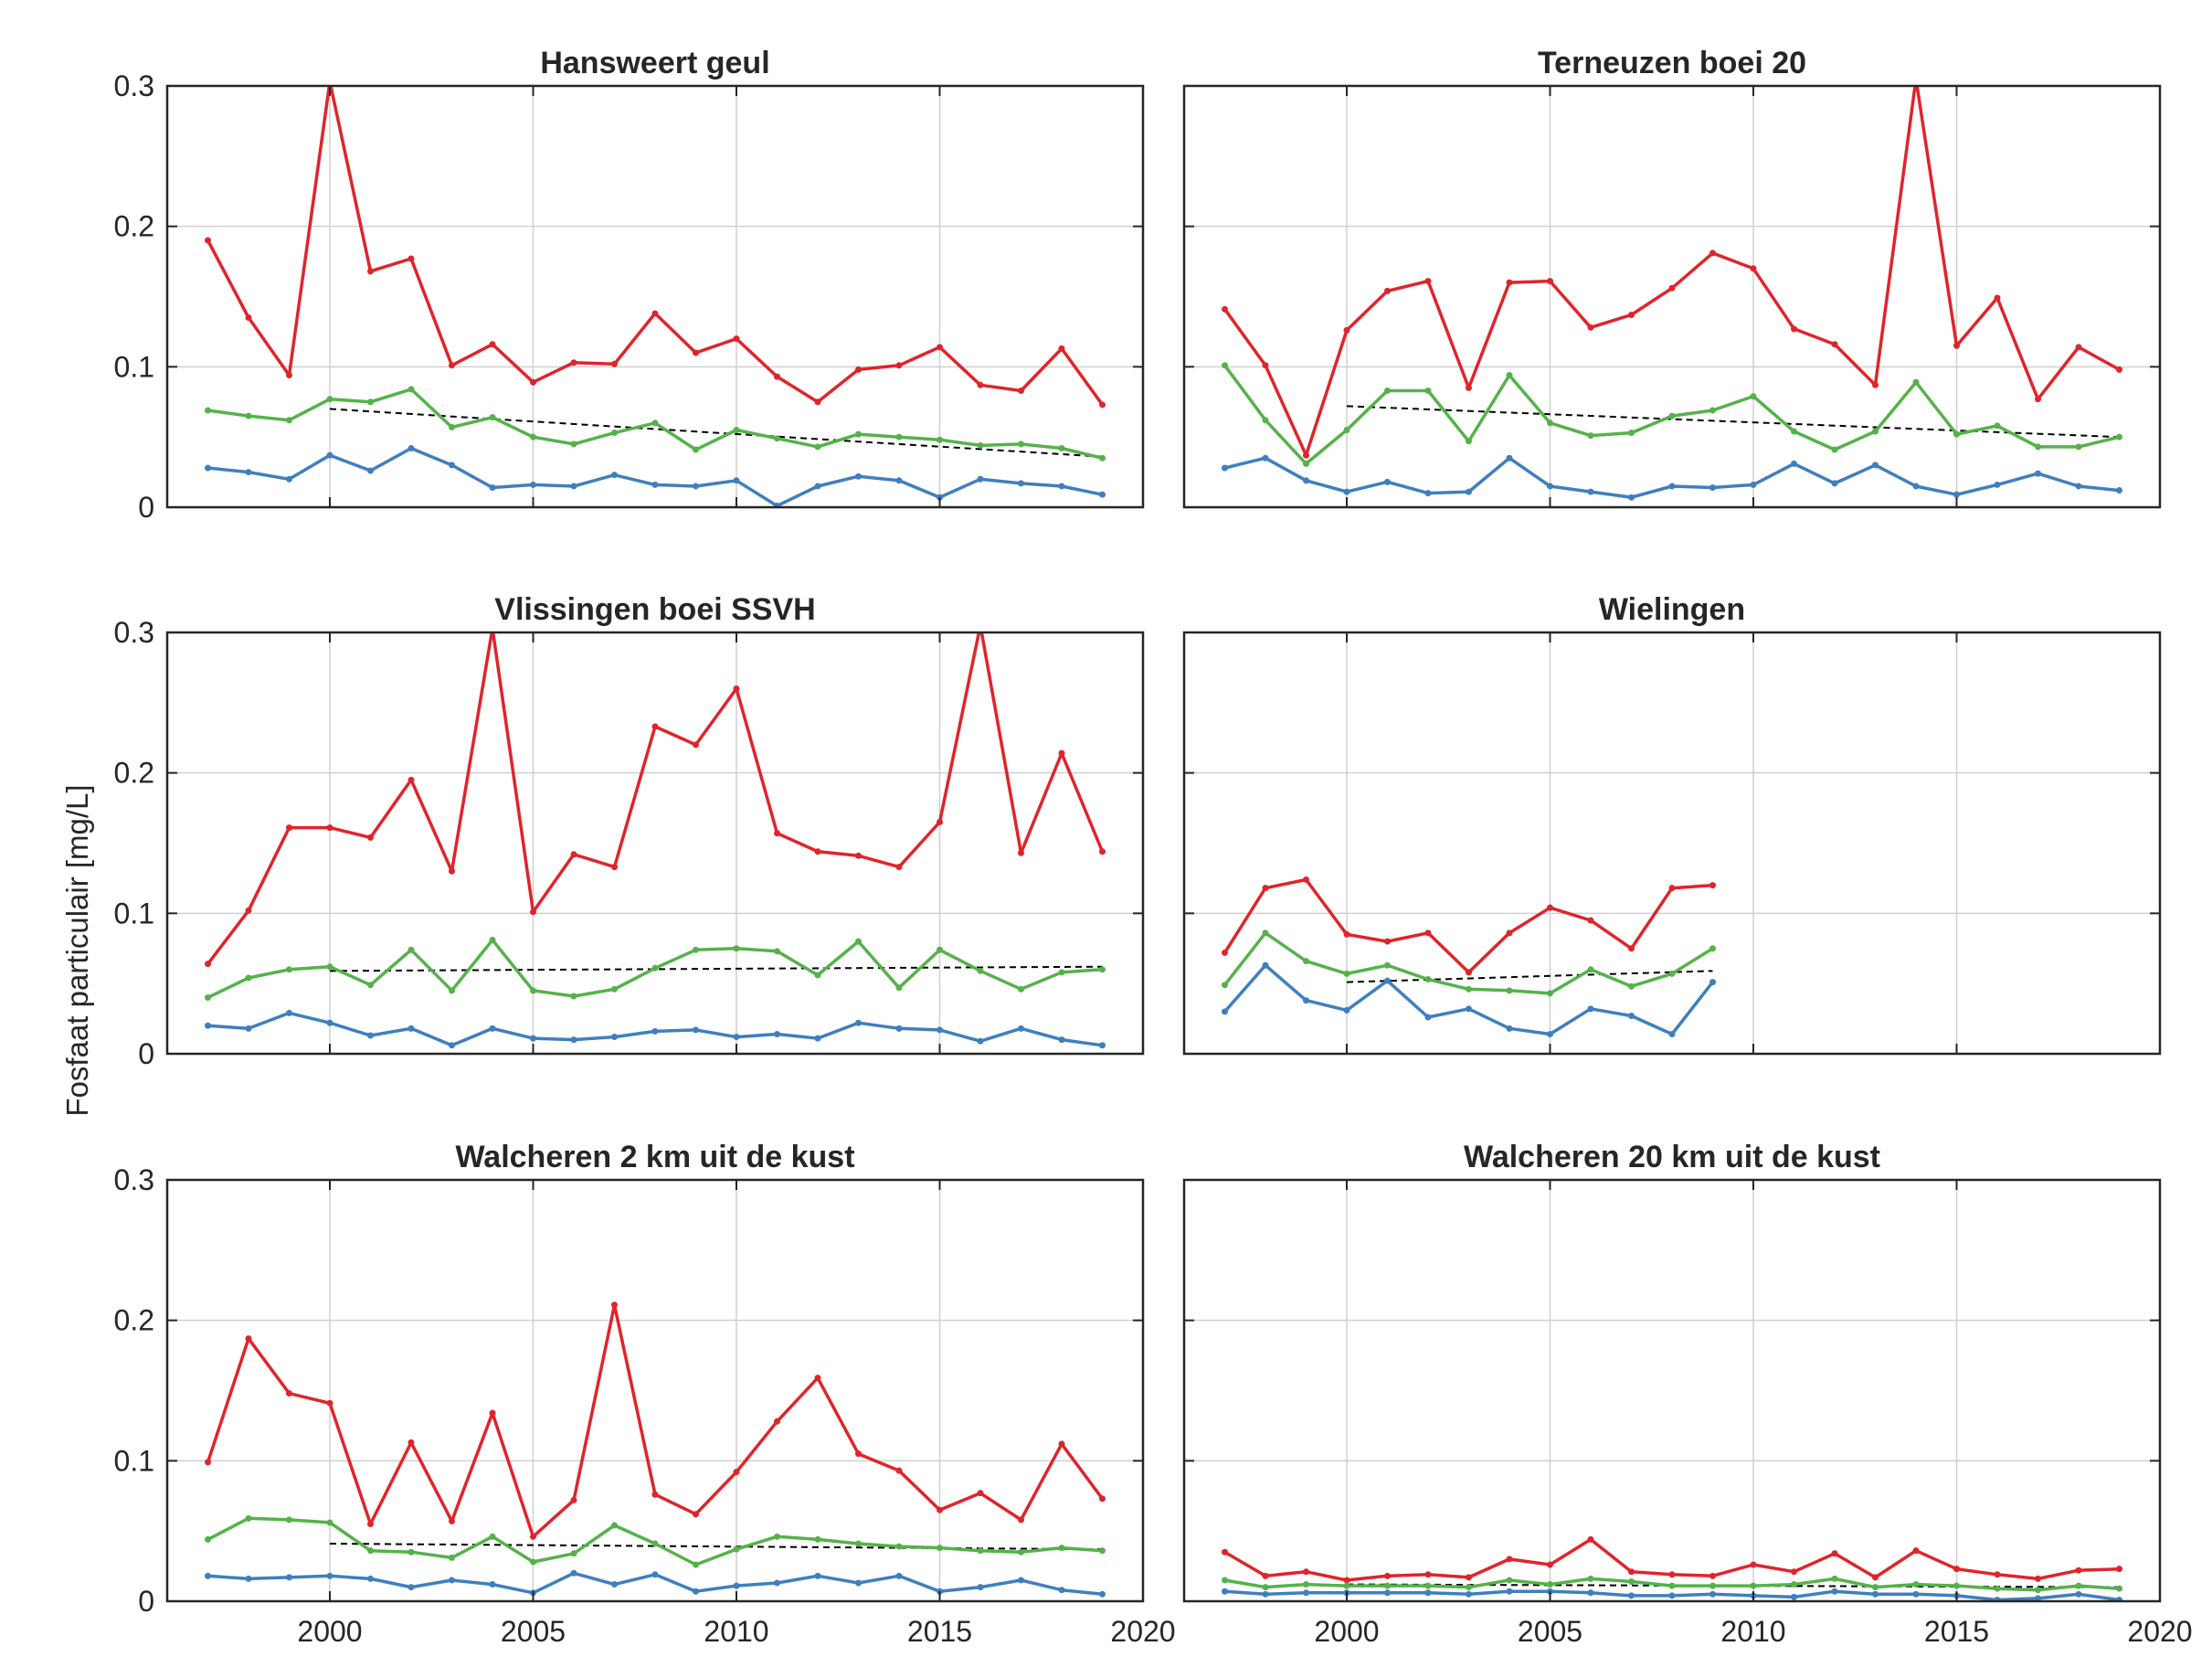 This screenshot has height=1678, width=2212. Describe the element at coordinates (716, 968) in the screenshot. I see `trend-line` at that location.